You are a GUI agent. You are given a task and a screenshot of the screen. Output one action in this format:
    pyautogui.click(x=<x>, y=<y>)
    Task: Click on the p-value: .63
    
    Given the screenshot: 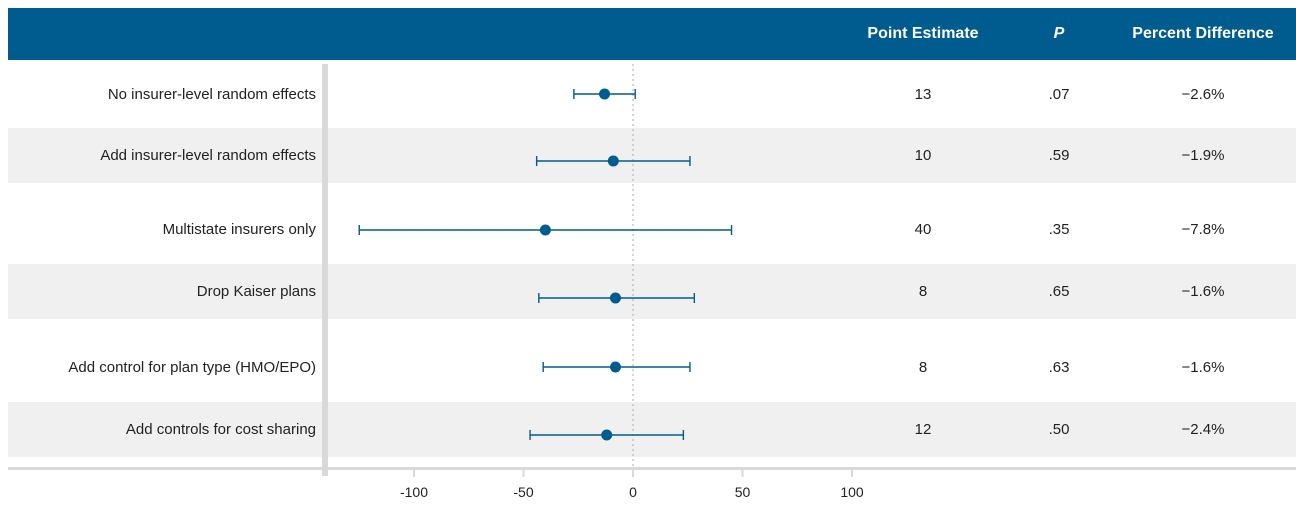 What is the action you would take?
    pyautogui.click(x=1059, y=367)
    